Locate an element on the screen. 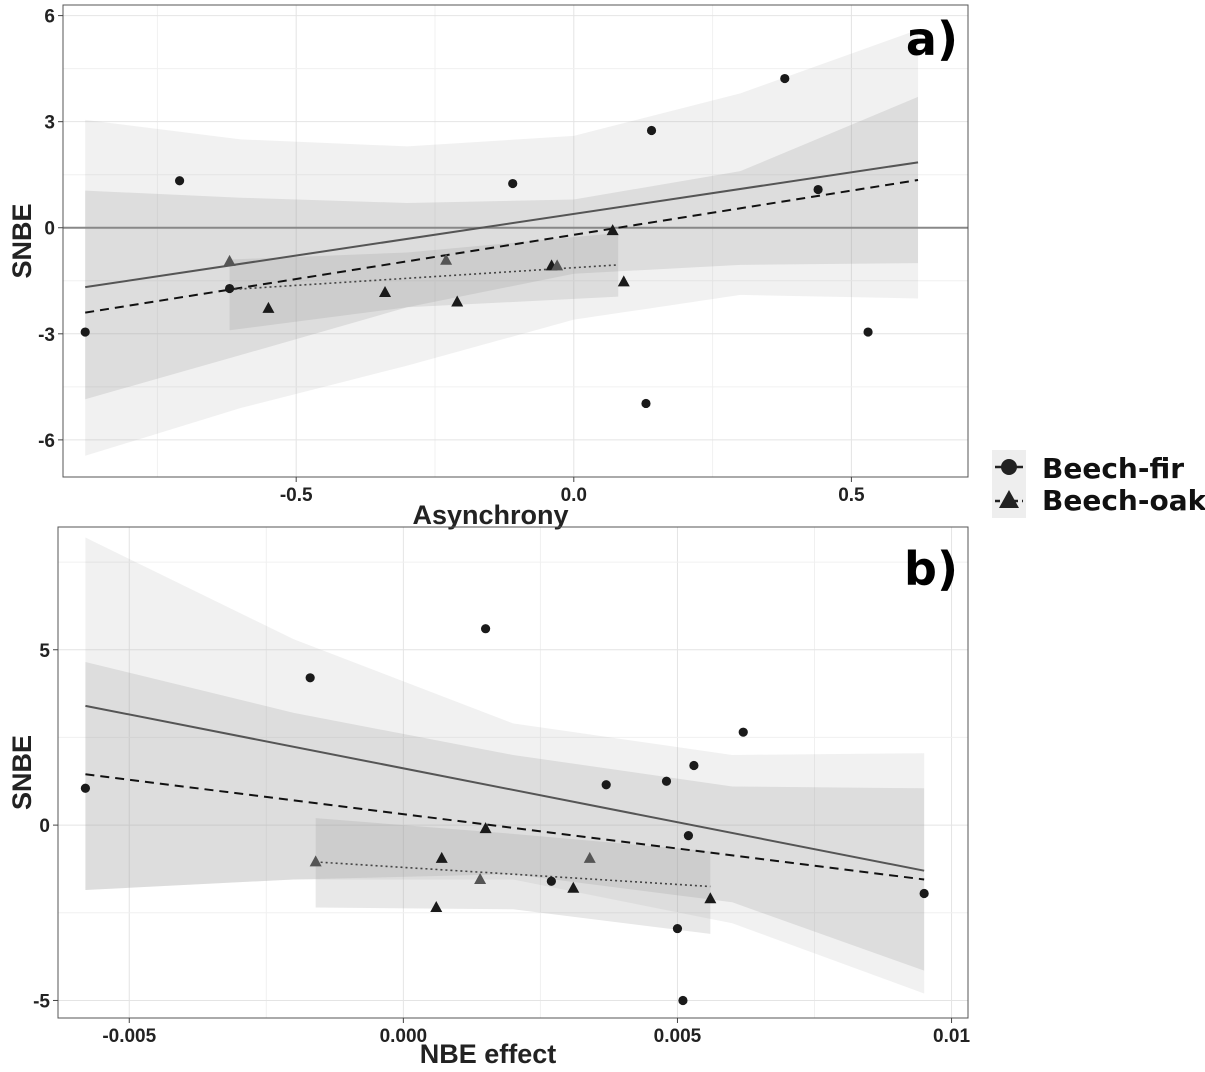  legend-label-beech-oak: Beech-oak is located at coordinates (1123, 500).